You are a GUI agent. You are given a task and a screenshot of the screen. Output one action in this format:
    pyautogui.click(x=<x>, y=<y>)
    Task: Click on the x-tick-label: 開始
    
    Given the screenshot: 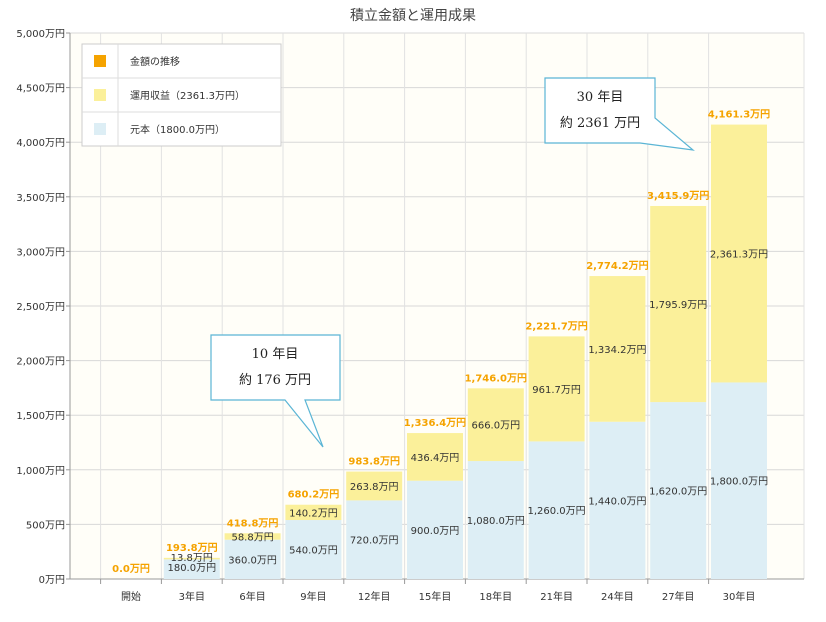 What is the action you would take?
    pyautogui.click(x=131, y=596)
    